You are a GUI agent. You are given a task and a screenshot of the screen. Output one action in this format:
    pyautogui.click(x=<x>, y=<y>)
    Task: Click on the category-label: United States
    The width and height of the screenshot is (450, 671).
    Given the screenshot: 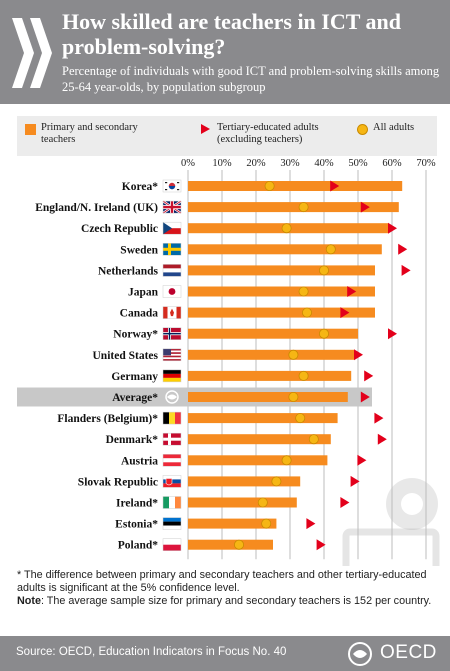 What is the action you would take?
    pyautogui.click(x=126, y=356)
    